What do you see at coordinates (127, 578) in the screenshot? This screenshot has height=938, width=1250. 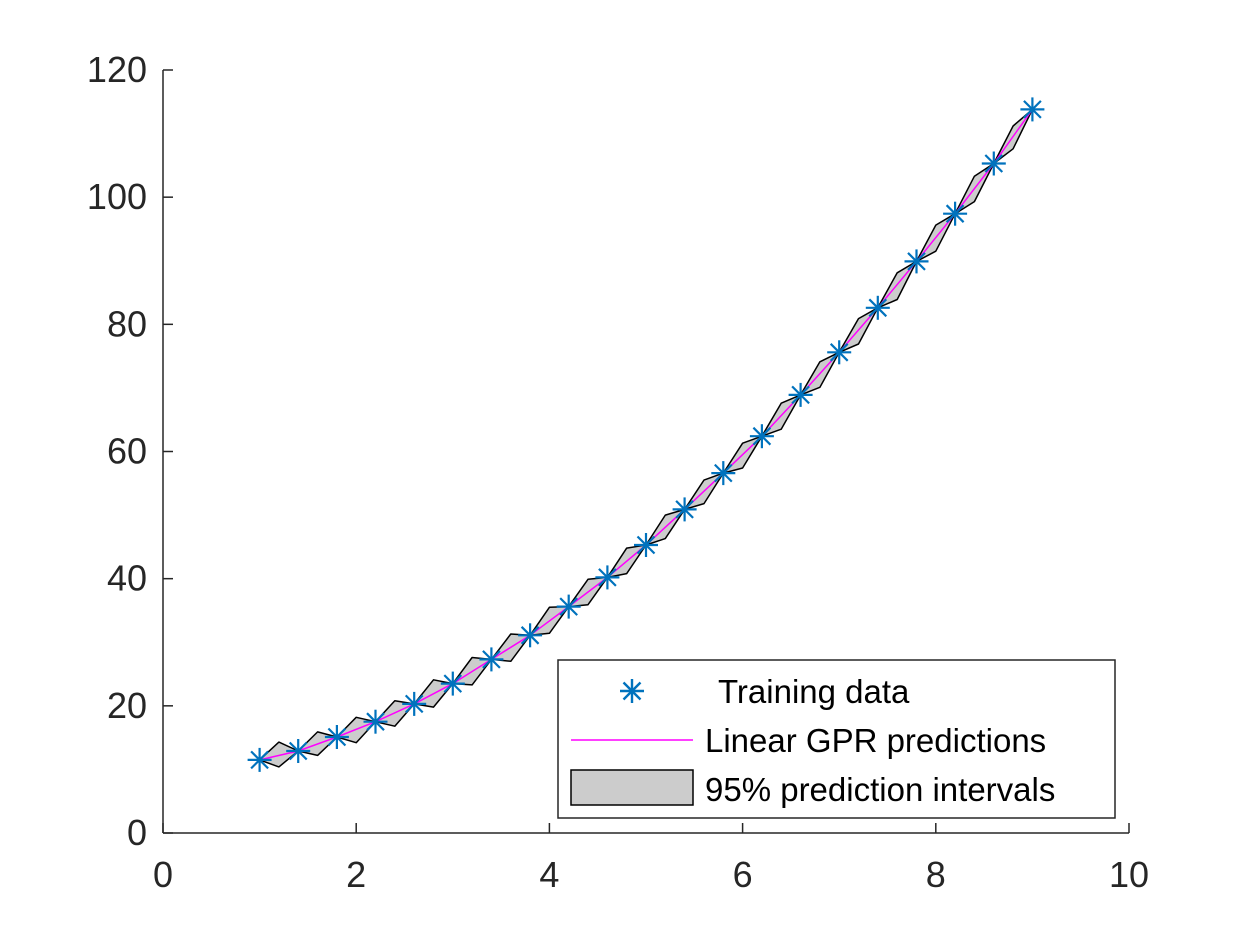 I see `y-tick-label: 40` at bounding box center [127, 578].